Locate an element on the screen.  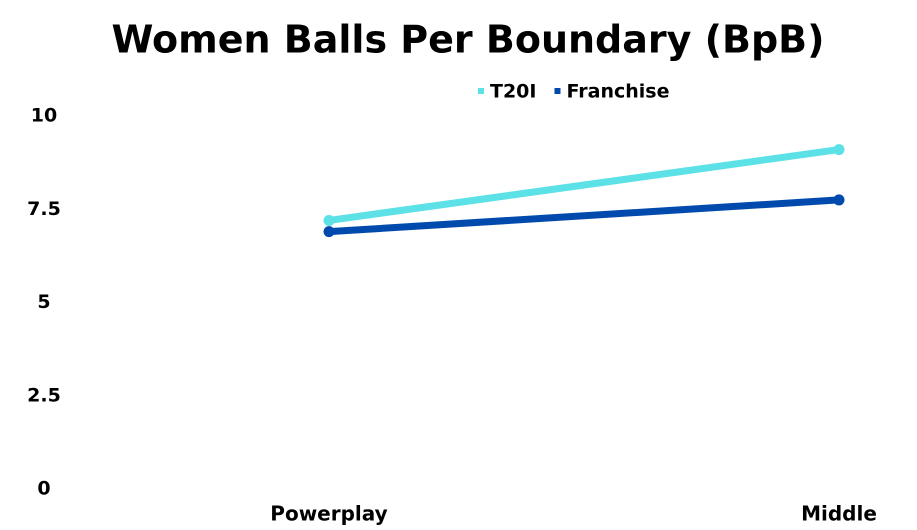
y-tick-label: 0 is located at coordinates (43, 489).